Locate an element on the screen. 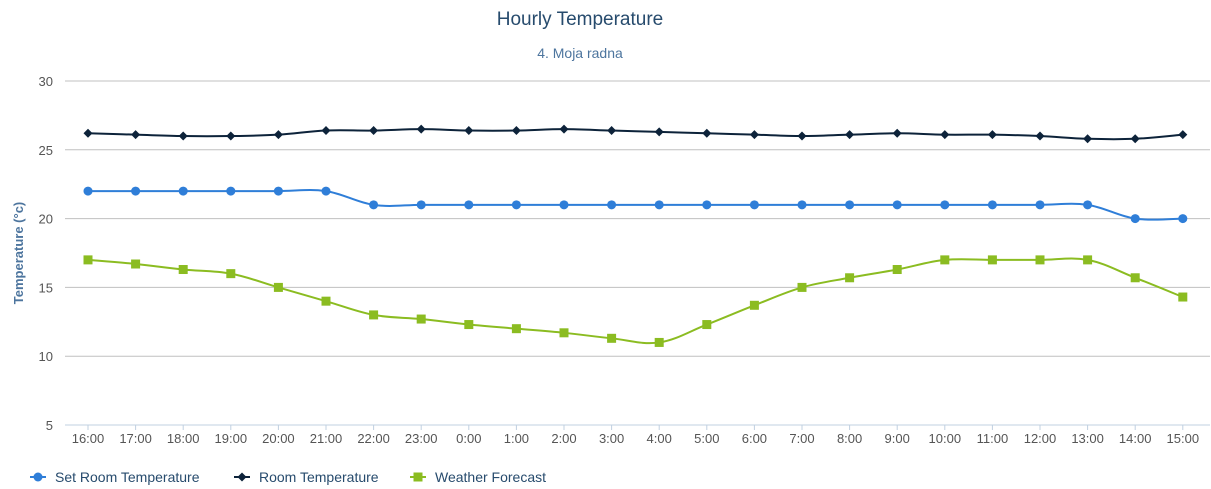  x-tick-label: 5:00 is located at coordinates (706, 438).